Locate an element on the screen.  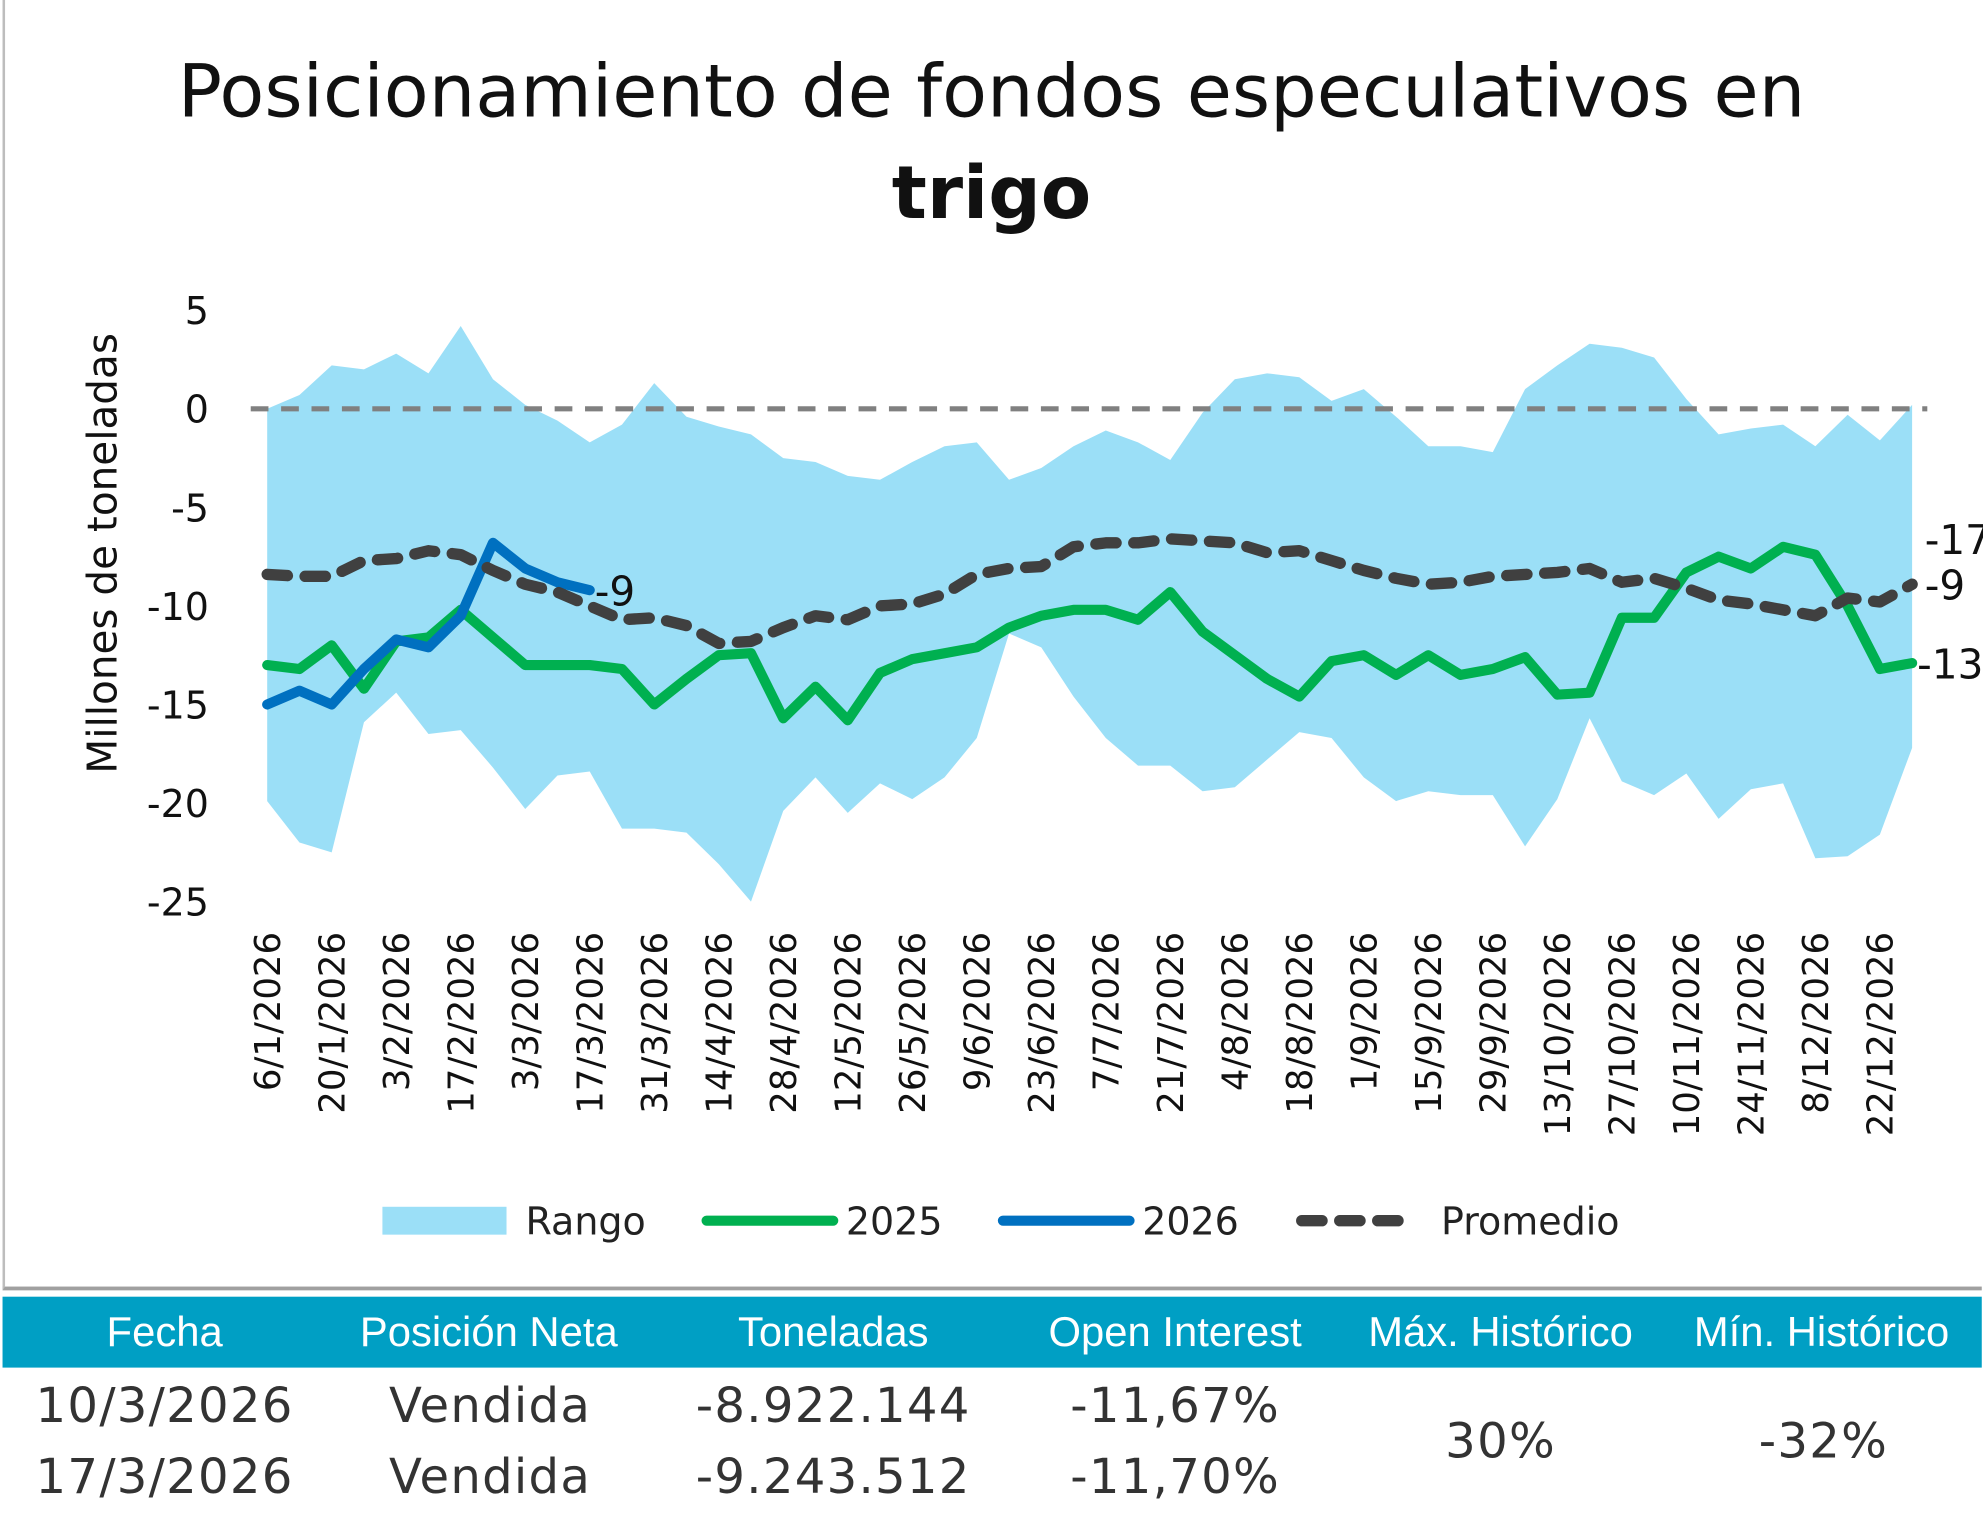
cell-toneladas: -9.243.512 is located at coordinates (833, 1476).